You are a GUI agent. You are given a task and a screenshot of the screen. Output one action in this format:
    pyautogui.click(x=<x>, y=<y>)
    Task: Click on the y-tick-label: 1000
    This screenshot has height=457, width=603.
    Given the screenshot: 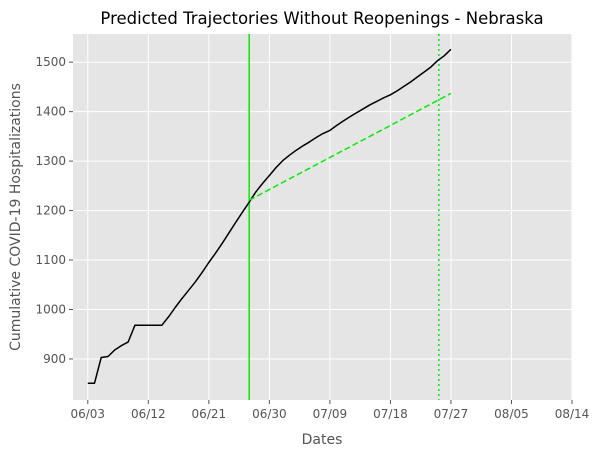 What is the action you would take?
    pyautogui.click(x=50, y=309)
    